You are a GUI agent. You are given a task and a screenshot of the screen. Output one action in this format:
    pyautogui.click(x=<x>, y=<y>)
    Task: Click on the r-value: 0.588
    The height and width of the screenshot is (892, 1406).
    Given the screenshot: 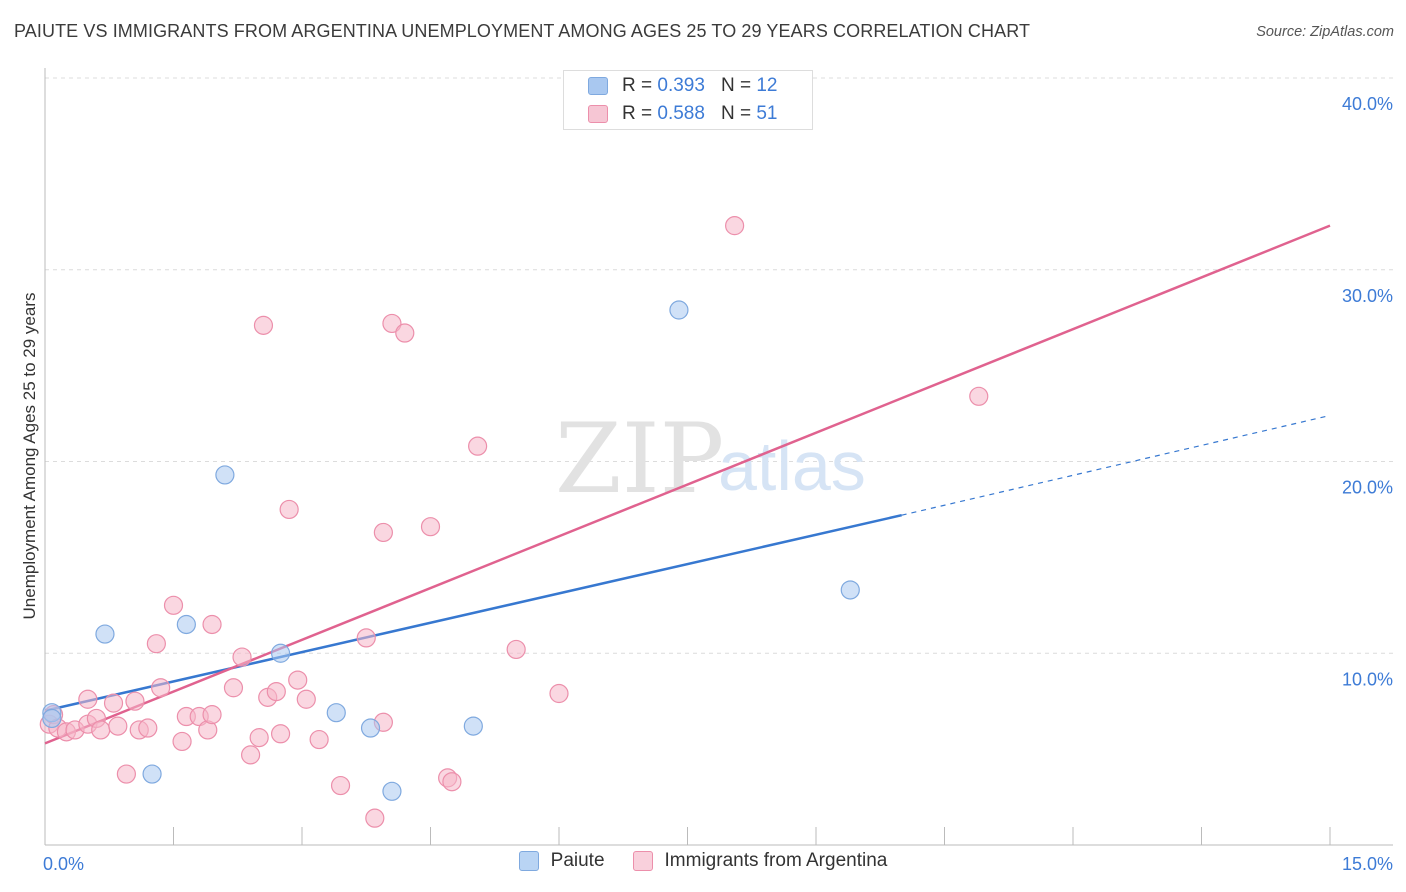 What is the action you would take?
    pyautogui.click(x=681, y=113)
    